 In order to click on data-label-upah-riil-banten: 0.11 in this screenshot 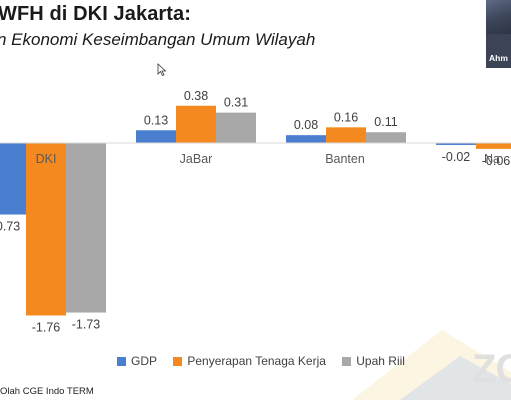, I will do `click(385, 122)`.